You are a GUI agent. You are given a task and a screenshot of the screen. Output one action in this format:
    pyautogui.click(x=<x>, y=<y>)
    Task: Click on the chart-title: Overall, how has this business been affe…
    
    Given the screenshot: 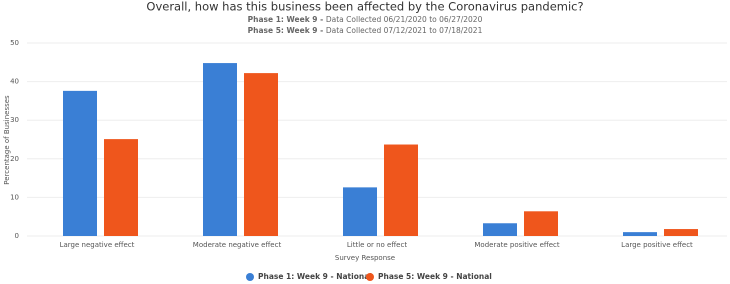 What is the action you would take?
    pyautogui.click(x=364, y=7)
    